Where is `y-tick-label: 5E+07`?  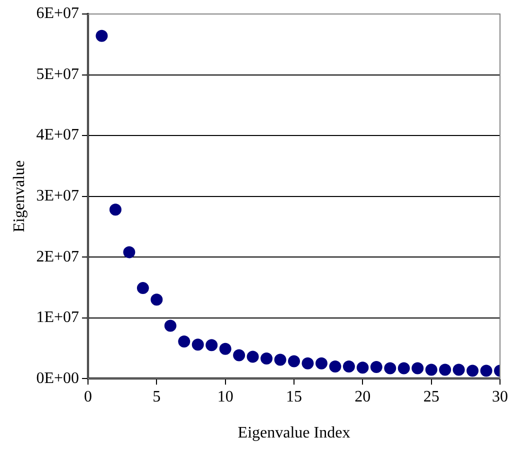 y-tick-label: 5E+07 is located at coordinates (57, 74).